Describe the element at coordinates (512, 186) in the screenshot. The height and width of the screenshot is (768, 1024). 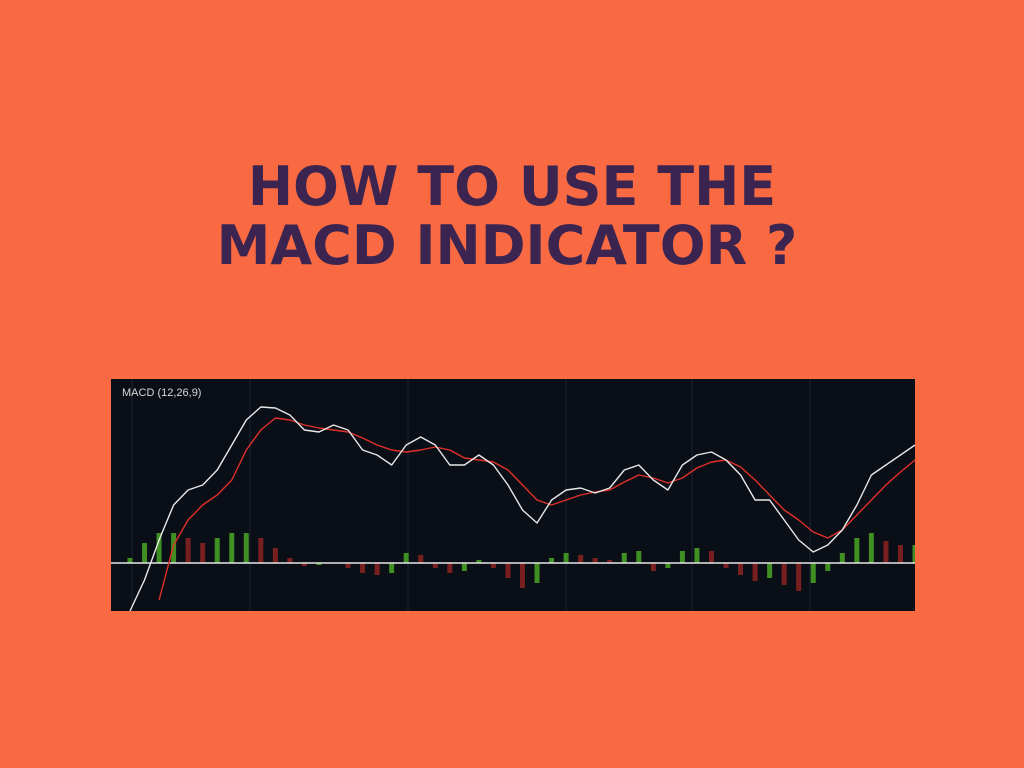
I see `title-line: HOW TO USE THE` at that location.